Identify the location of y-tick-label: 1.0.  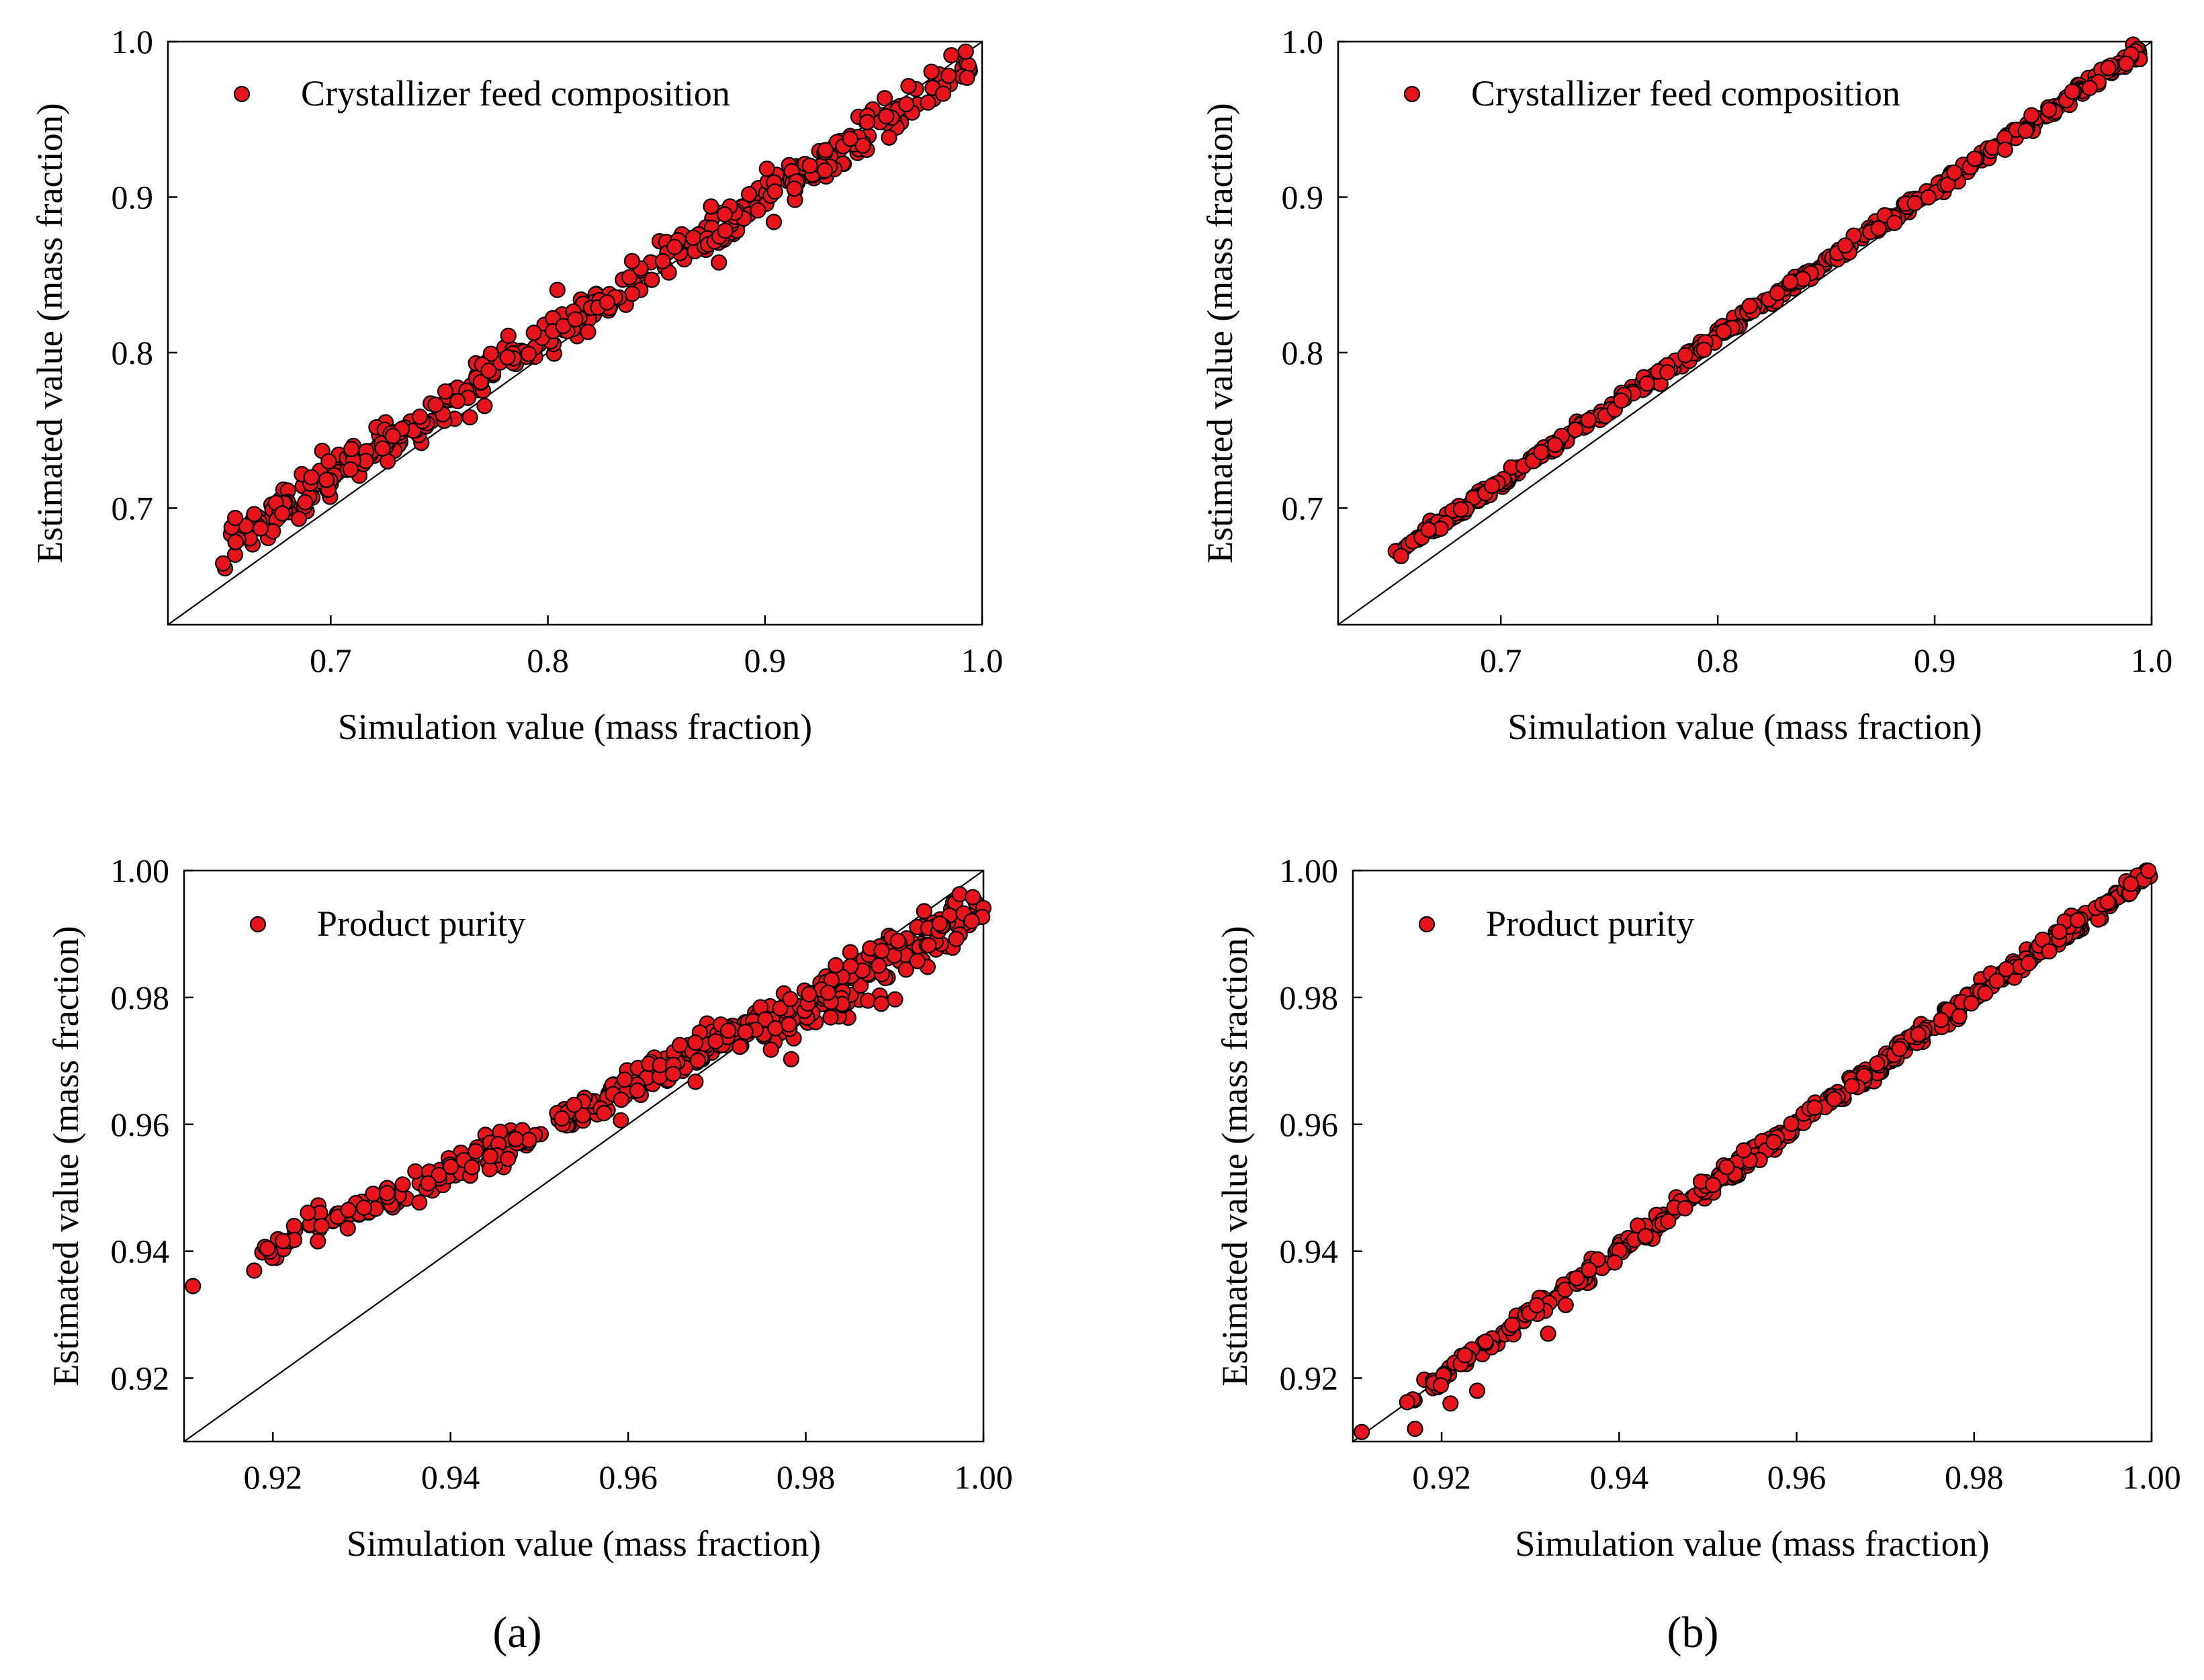
(1303, 41).